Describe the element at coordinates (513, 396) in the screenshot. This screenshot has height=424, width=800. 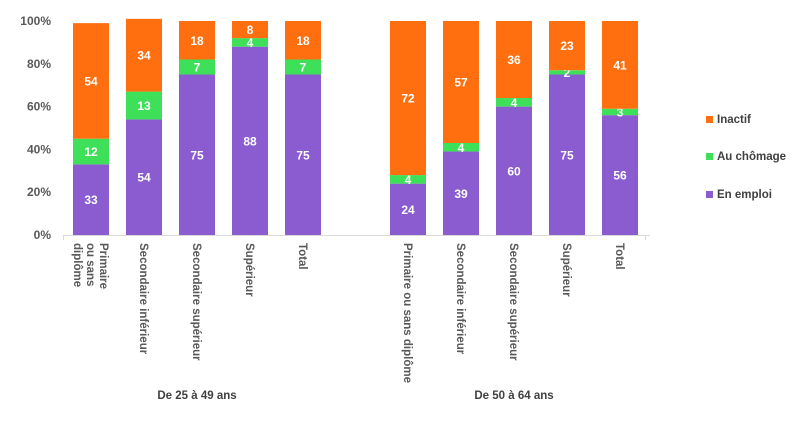
I see `group-label: De 50 à 64 ans` at that location.